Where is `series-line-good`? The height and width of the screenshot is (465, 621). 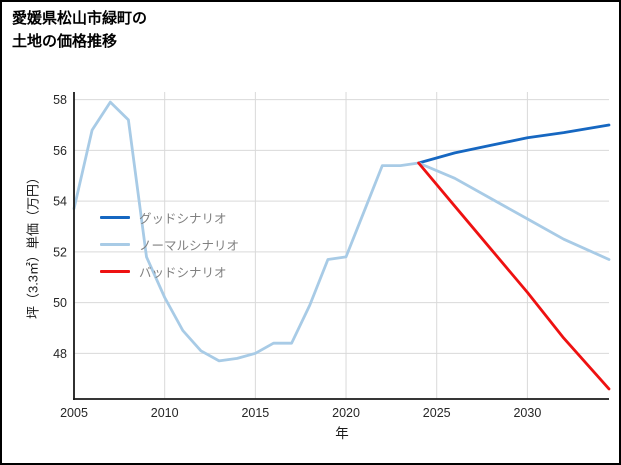
series-line-good is located at coordinates (514, 144).